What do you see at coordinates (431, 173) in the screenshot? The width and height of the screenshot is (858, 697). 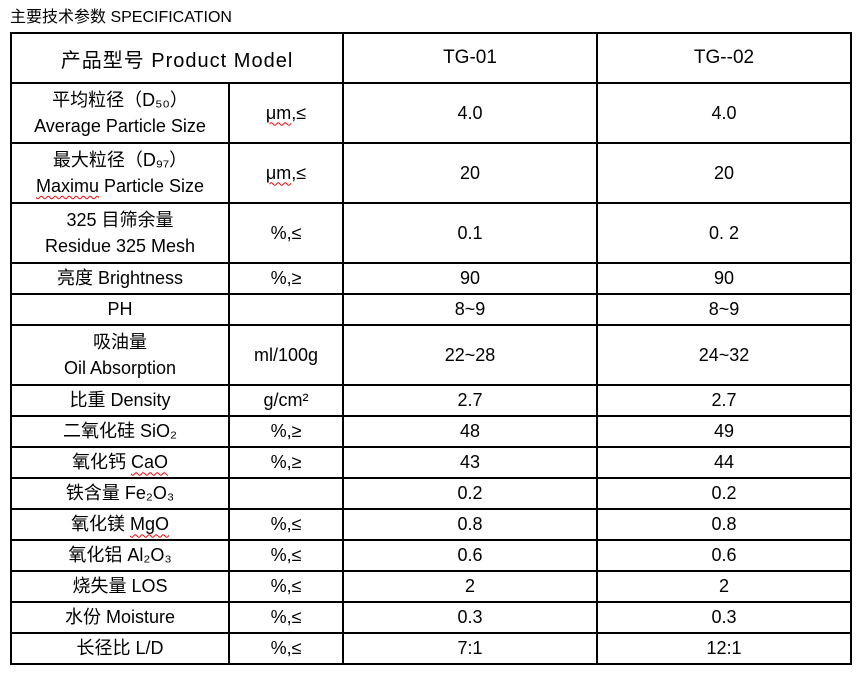 I see `table-row: 最大粒径（D₉₇） Maximu Particle Size μm,≤ 20 20` at bounding box center [431, 173].